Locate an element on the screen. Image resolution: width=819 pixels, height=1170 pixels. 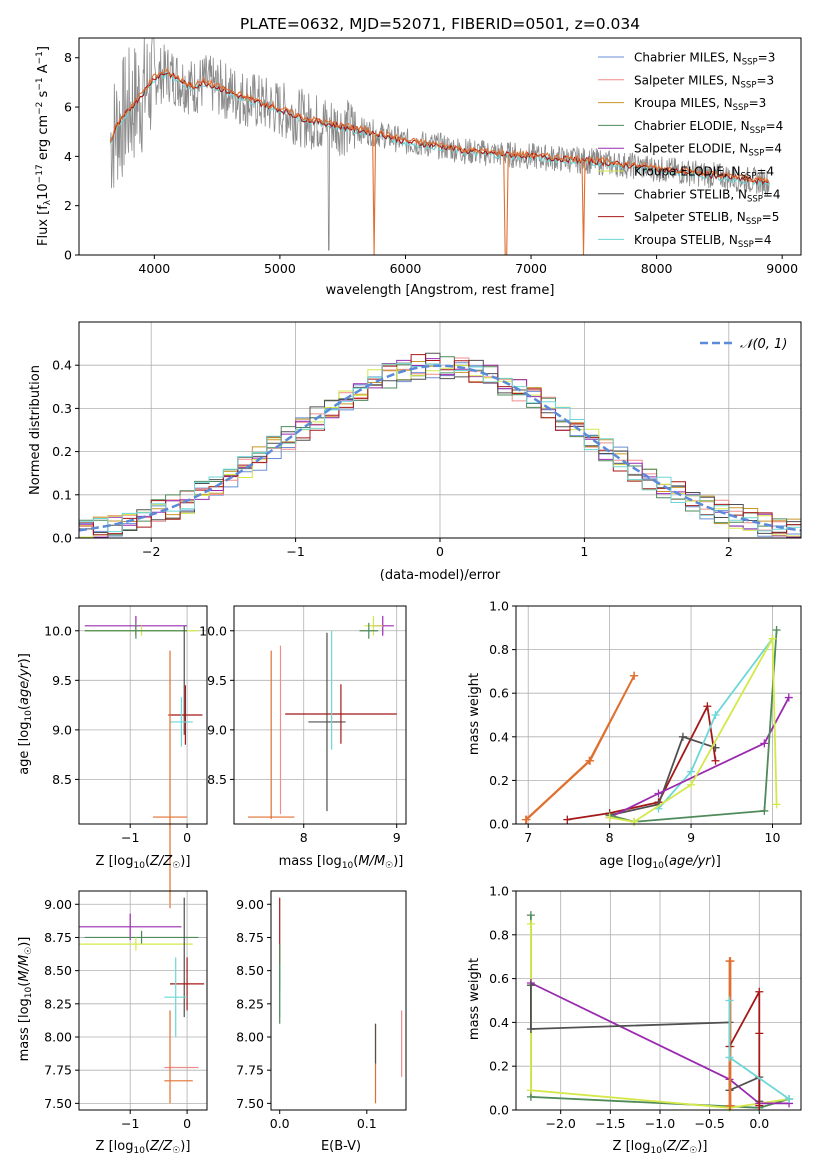
z-mass-ytick-label: 8.75 is located at coordinates (58, 937).